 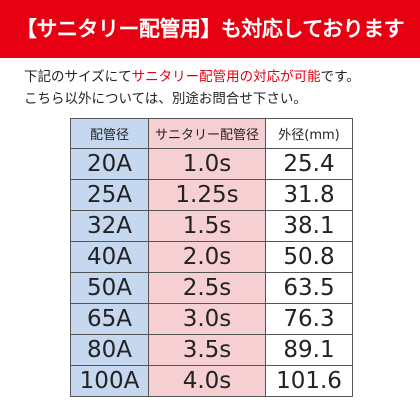 What do you see at coordinates (226, 77) in the screenshot?
I see `notice-highlight: サニタリー配管用の対応が可能` at bounding box center [226, 77].